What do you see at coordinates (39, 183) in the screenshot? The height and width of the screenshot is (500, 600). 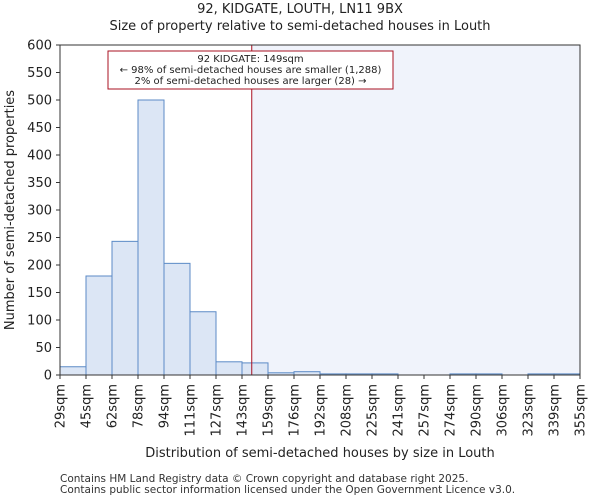 I see `y-tick-label: 350` at bounding box center [39, 183].